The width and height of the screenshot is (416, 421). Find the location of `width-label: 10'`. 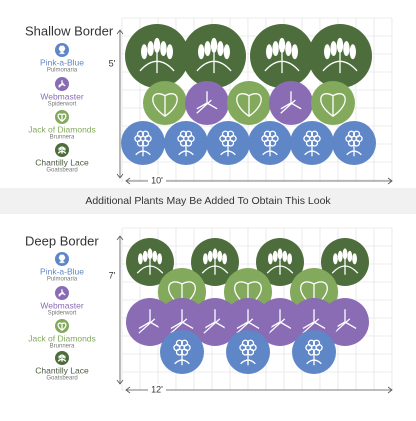

width-label: 10' is located at coordinates (157, 180).